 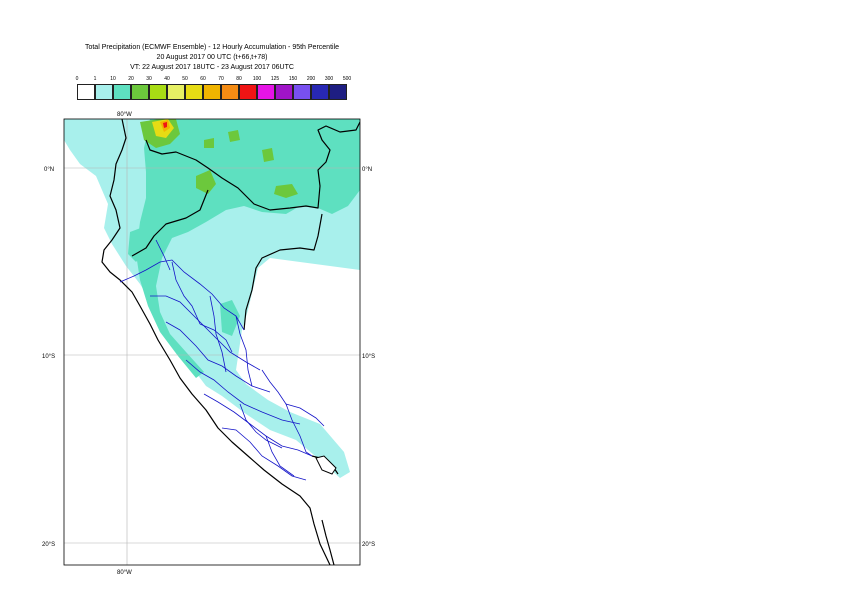 I want to click on legend-threshold-label: 30, so click(x=149, y=79).